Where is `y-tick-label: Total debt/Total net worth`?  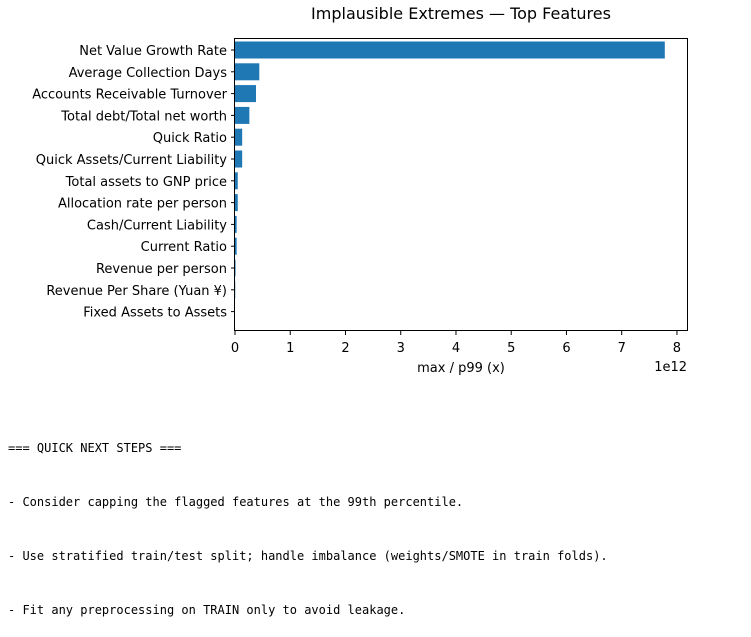 y-tick-label: Total debt/Total net worth is located at coordinates (143, 116).